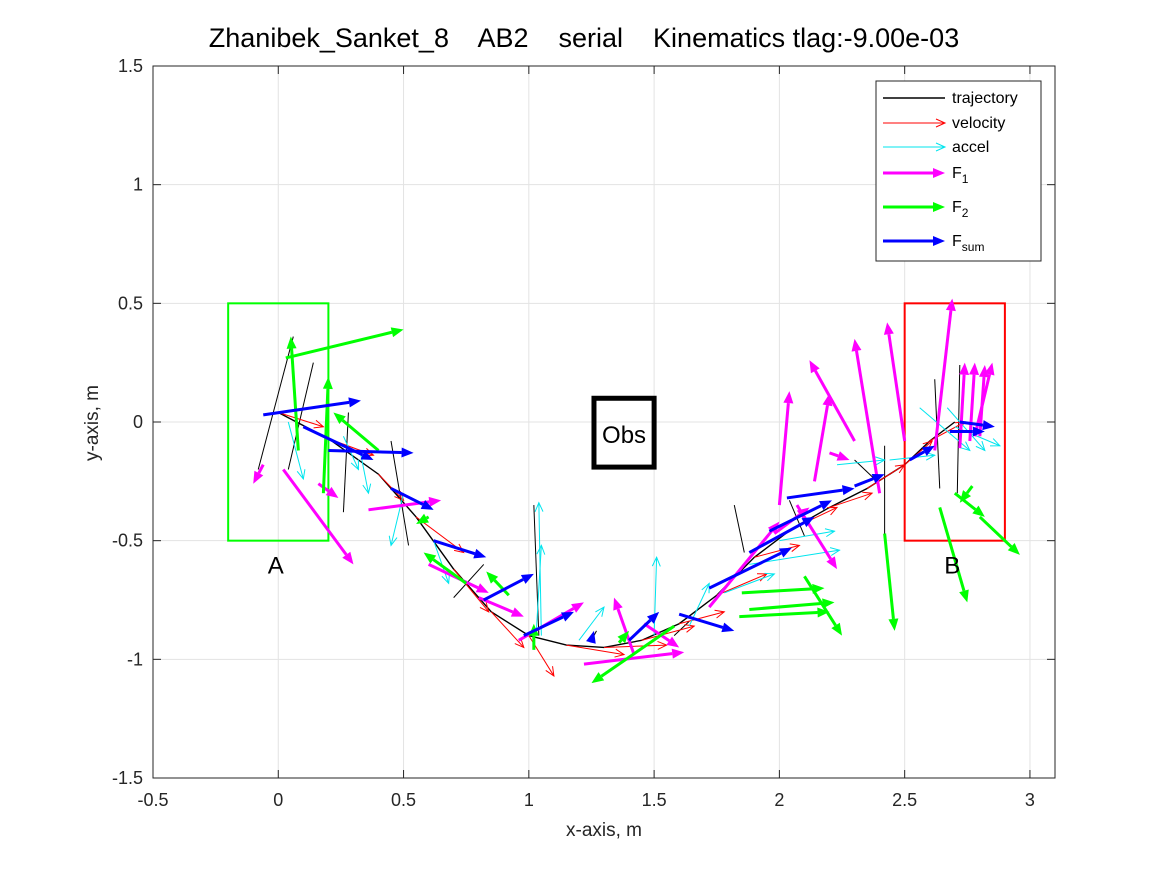 The image size is (1167, 875). I want to click on x-tick-label: 2, so click(779, 800).